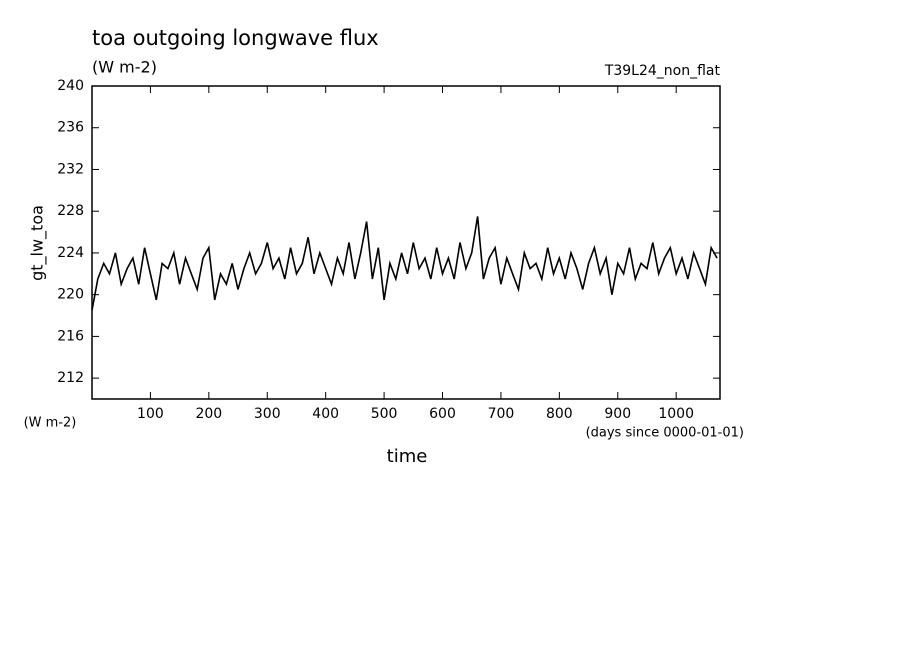 This screenshot has height=654, width=904. I want to click on x-axis-label: time, so click(407, 456).